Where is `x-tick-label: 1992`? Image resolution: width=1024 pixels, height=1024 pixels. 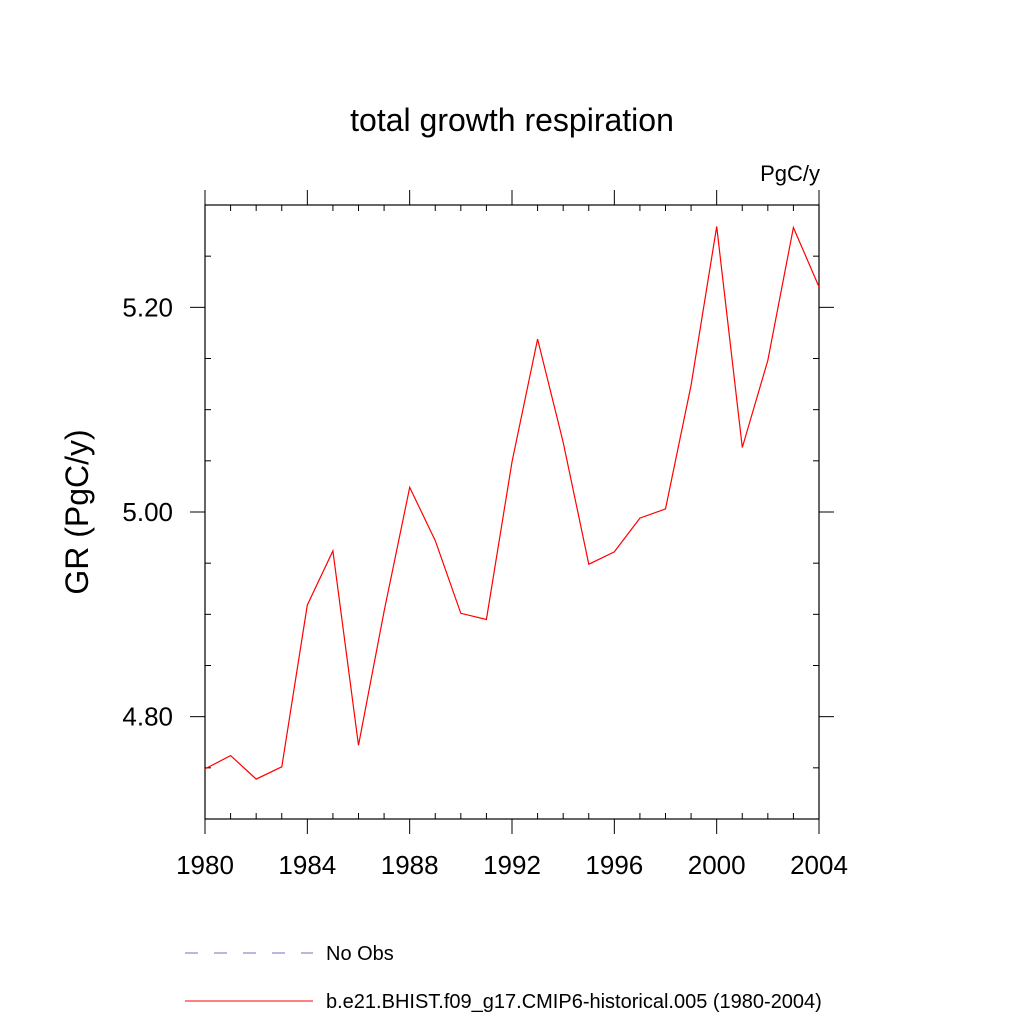 x-tick-label: 1992 is located at coordinates (512, 865).